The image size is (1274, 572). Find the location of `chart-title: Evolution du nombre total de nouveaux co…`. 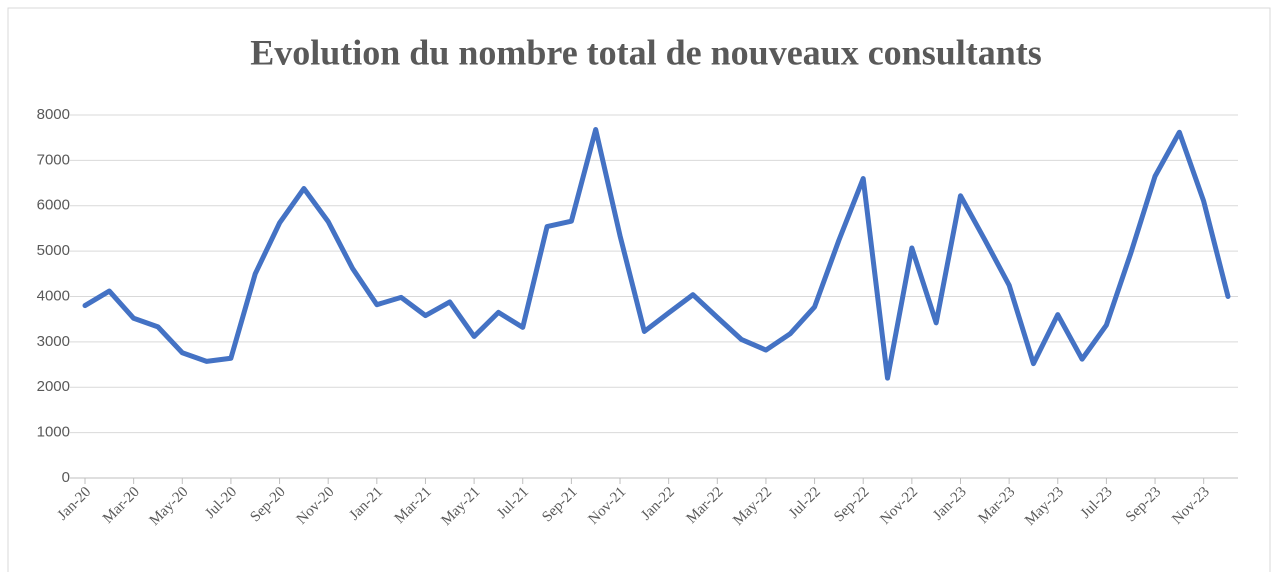

chart-title: Evolution du nombre total de nouveaux co… is located at coordinates (646, 52).